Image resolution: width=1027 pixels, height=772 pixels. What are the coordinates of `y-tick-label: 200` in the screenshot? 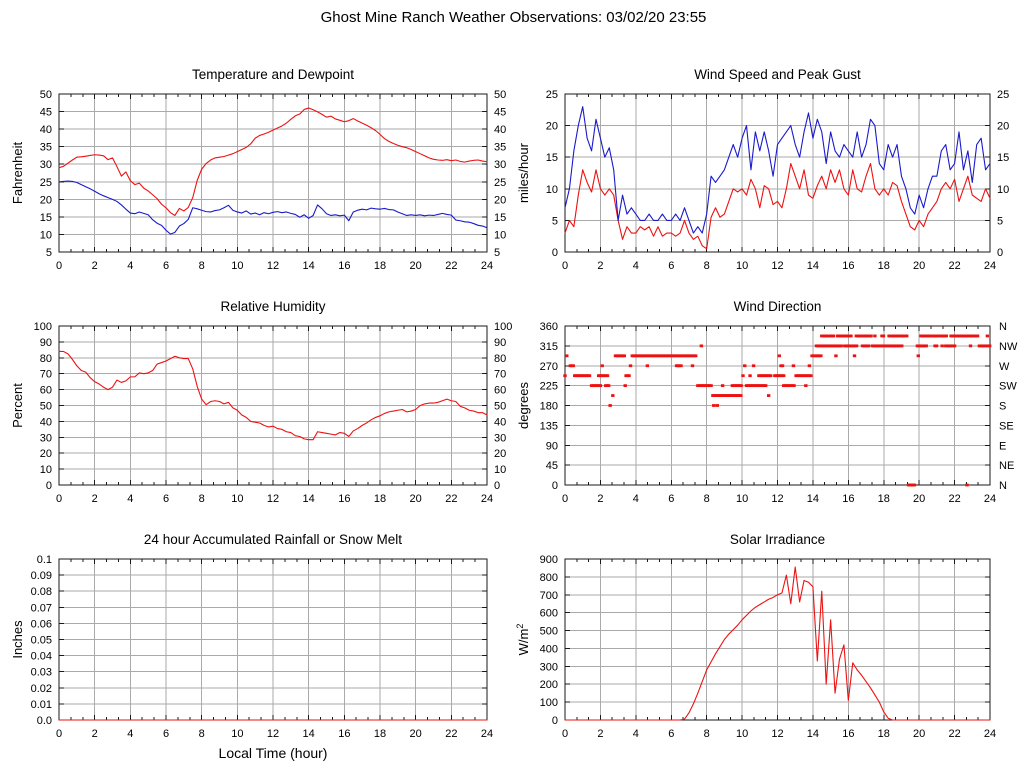 It's located at (549, 685).